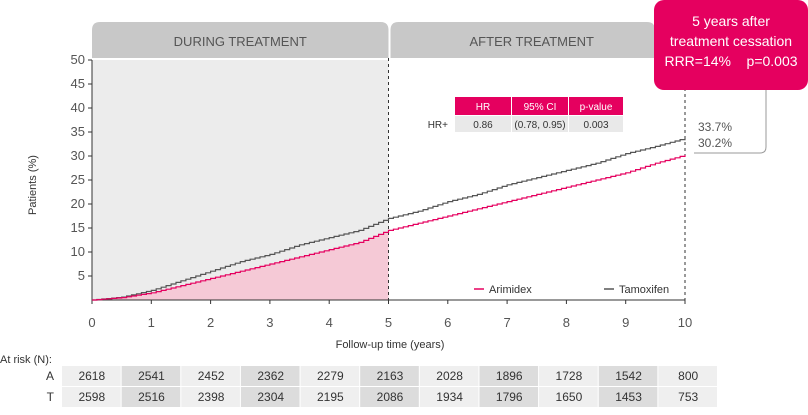 The width and height of the screenshot is (808, 415). What do you see at coordinates (685, 322) in the screenshot?
I see `x-tick-label: 10` at bounding box center [685, 322].